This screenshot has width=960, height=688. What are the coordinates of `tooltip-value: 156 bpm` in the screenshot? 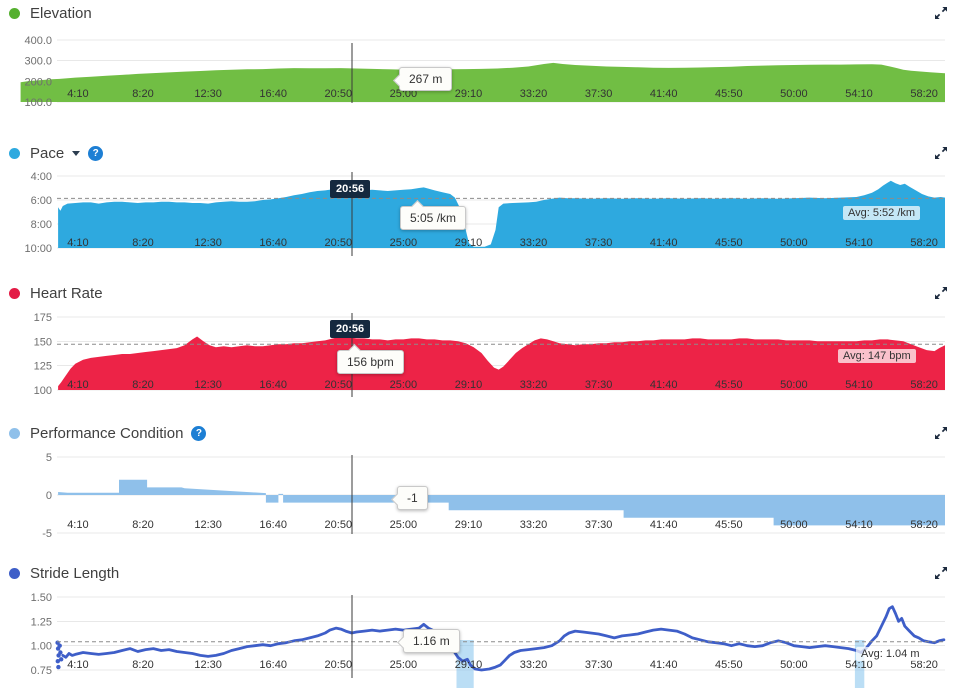 It's located at (370, 362).